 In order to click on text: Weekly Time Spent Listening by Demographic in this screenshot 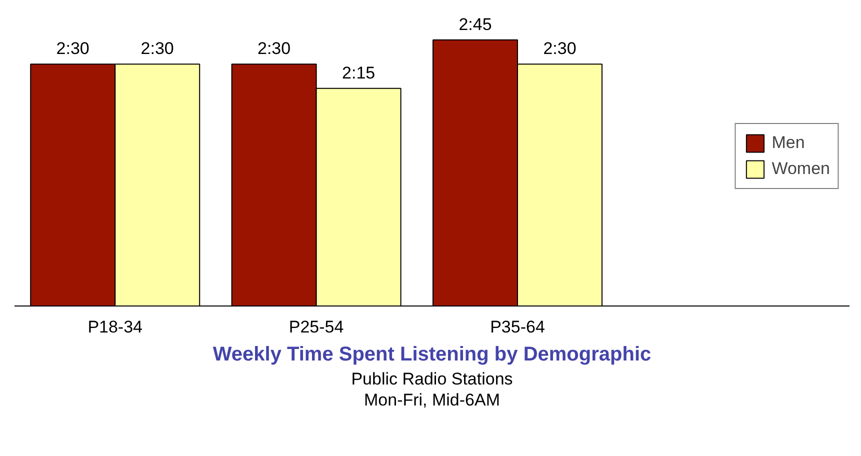, I will do `click(432, 355)`.